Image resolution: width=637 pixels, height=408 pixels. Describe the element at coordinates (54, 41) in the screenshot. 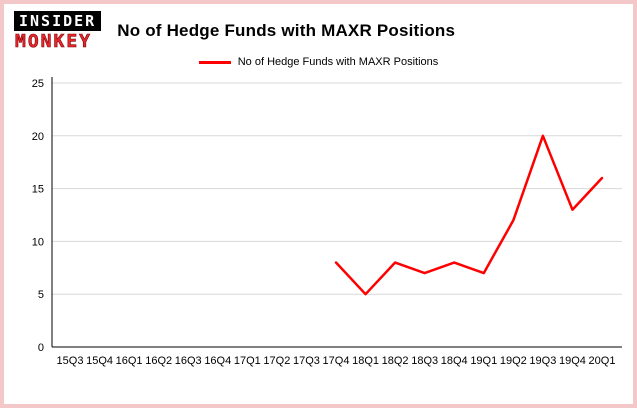

I see `logo-text-monkey: MONKEY` at that location.